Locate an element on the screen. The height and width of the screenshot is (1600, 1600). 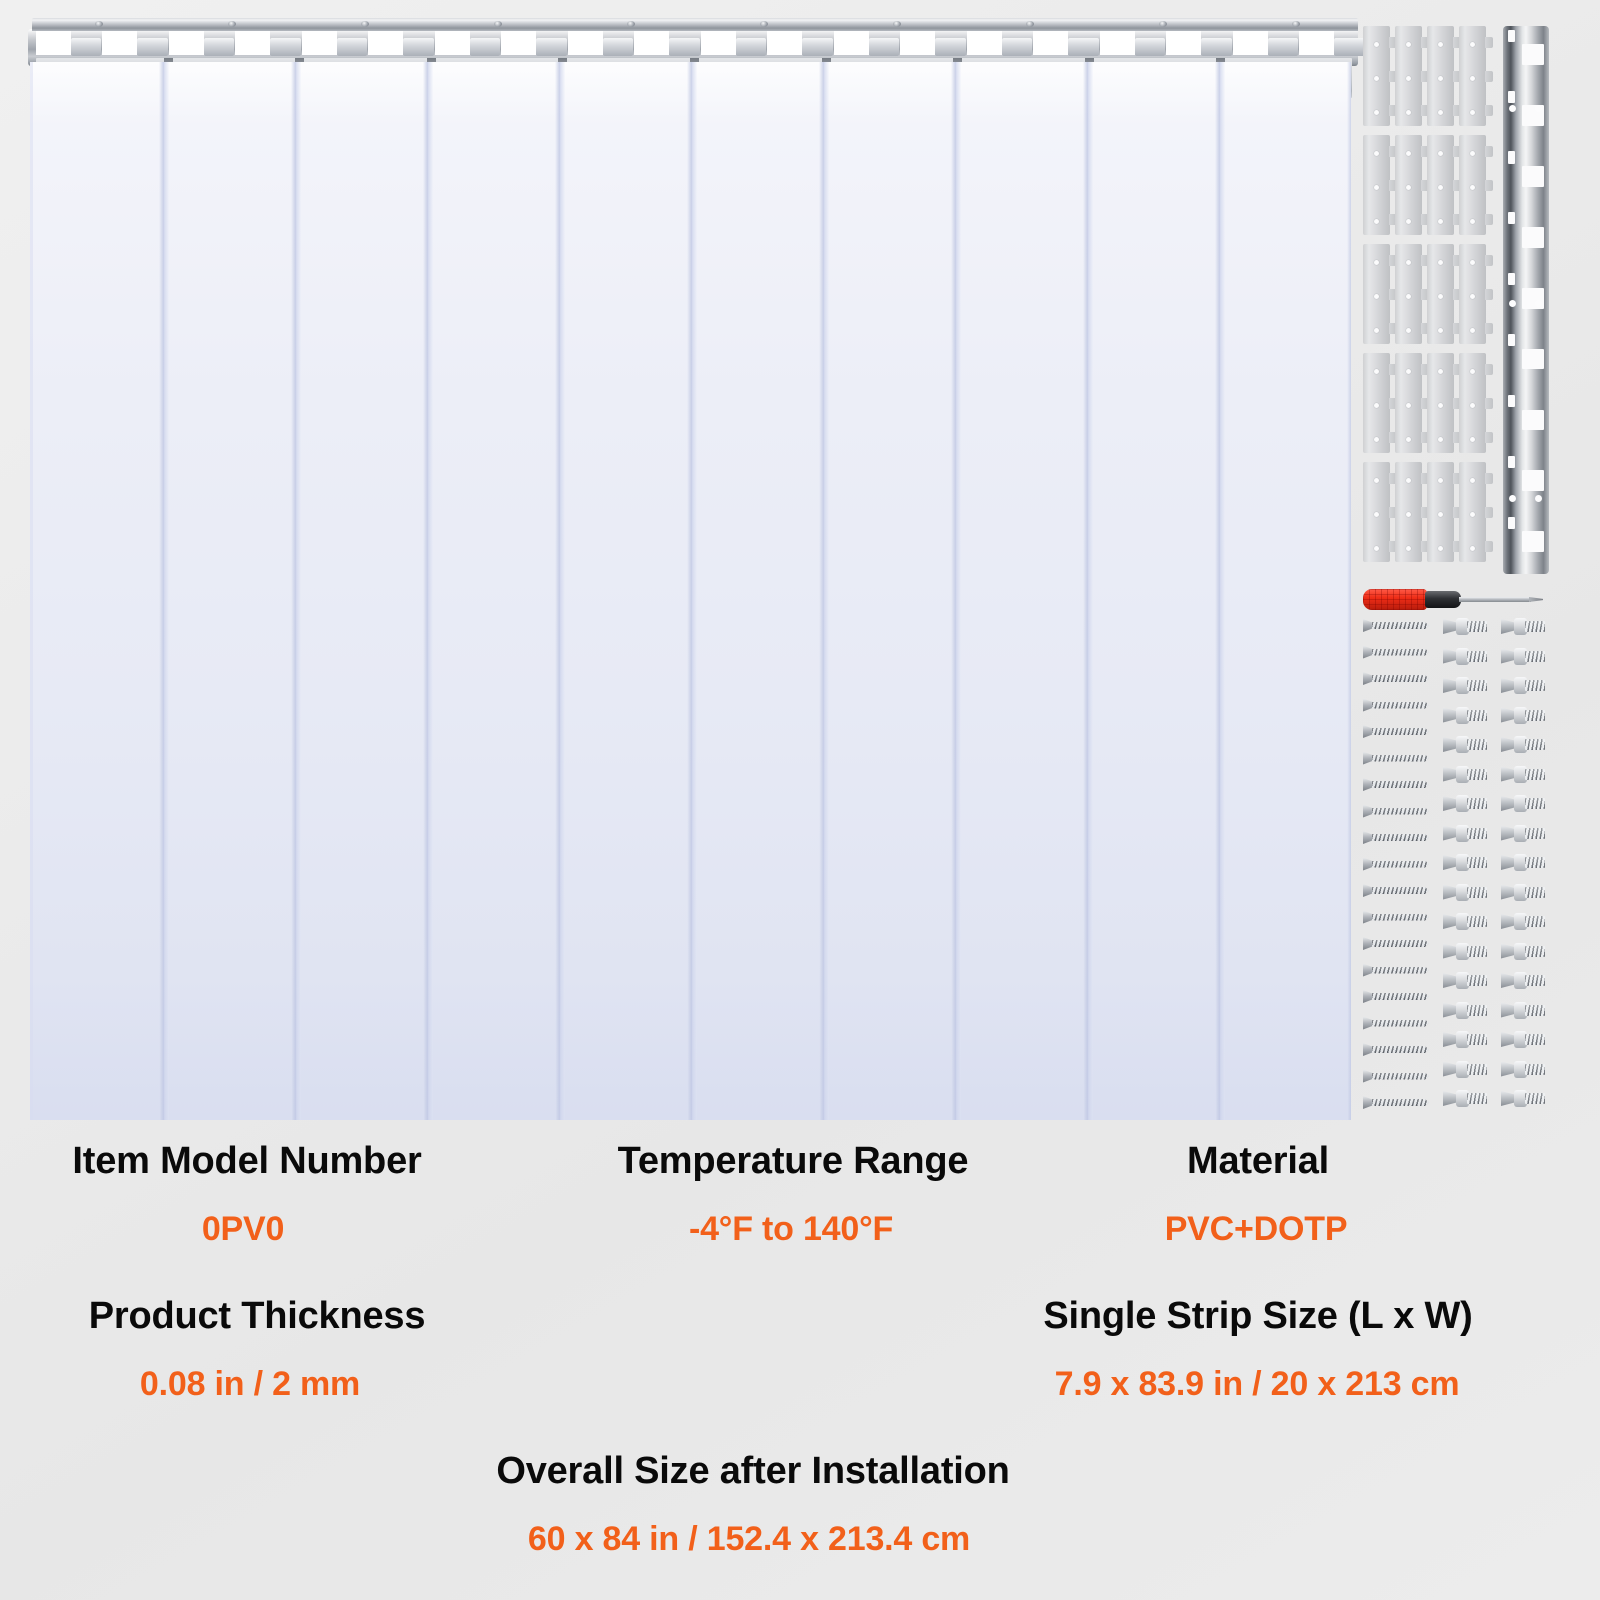
hardware-accessories-panel is located at coordinates (1475, 568).